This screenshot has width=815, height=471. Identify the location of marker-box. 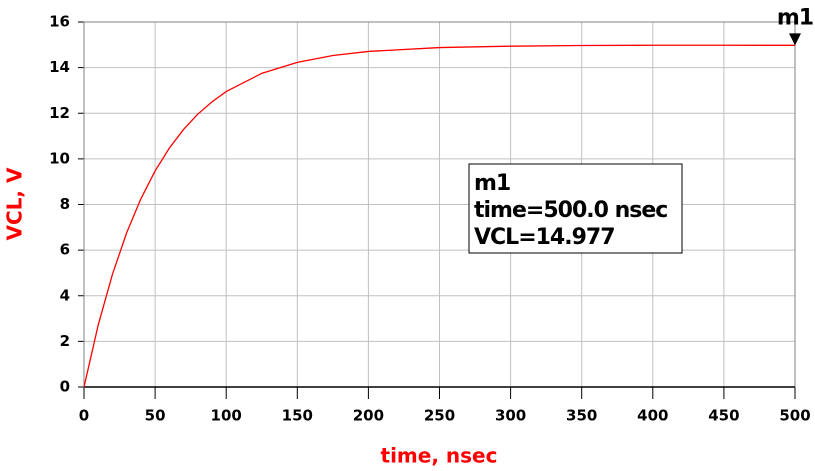
(575, 208).